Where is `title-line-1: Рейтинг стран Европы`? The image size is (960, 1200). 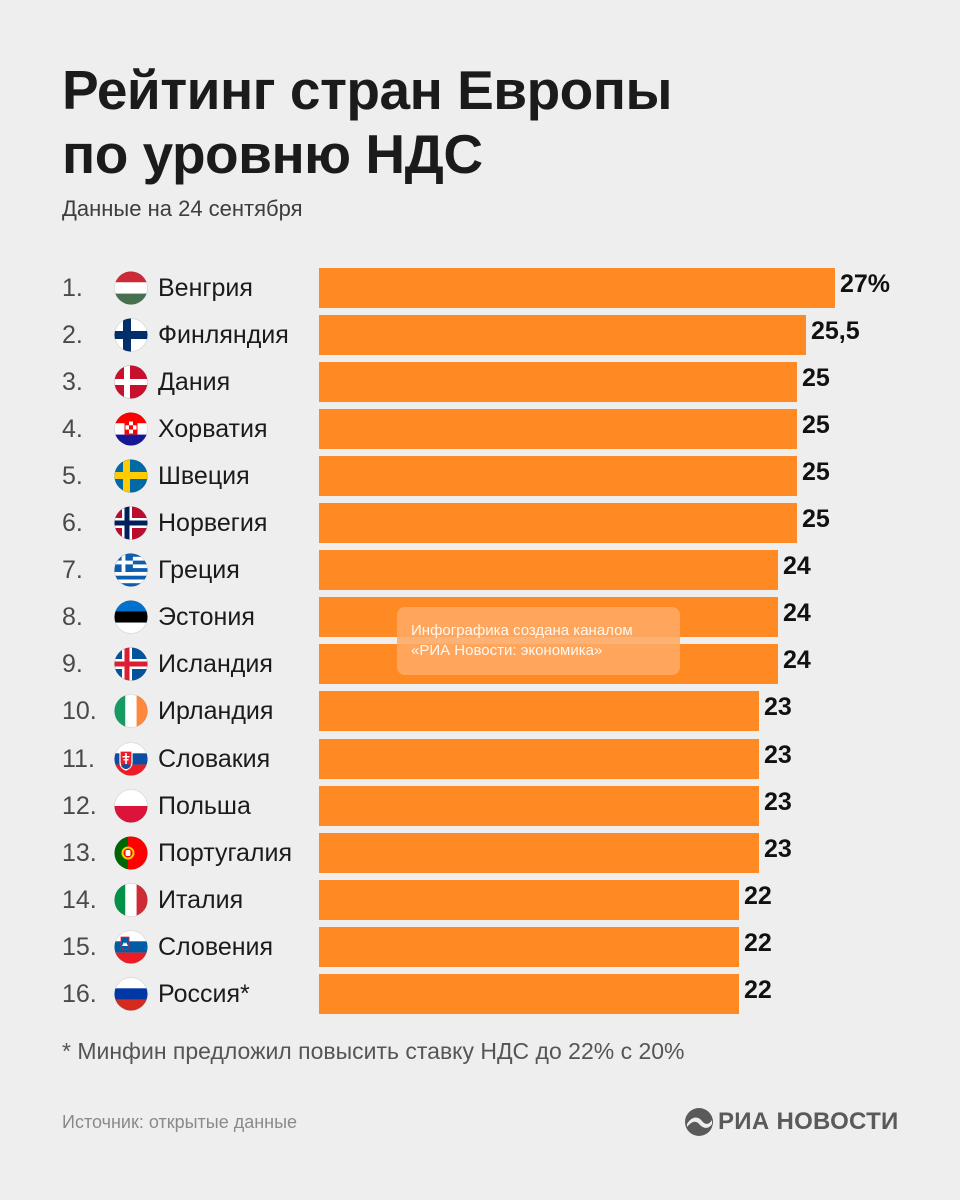
title-line-1: Рейтинг стран Европы is located at coordinates (367, 90).